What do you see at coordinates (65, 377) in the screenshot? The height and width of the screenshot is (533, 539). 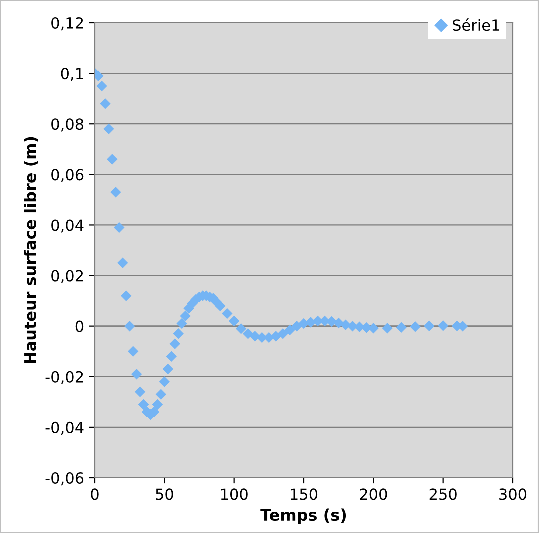 I see `y-tick-label: -0,02` at bounding box center [65, 377].